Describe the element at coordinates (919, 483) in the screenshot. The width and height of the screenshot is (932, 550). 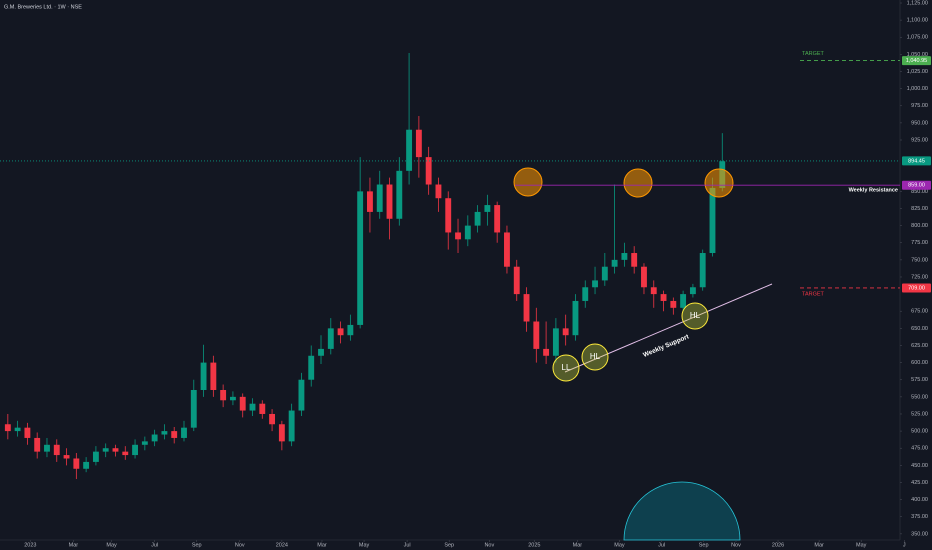
I see `y-tick-label: 425.00` at that location.